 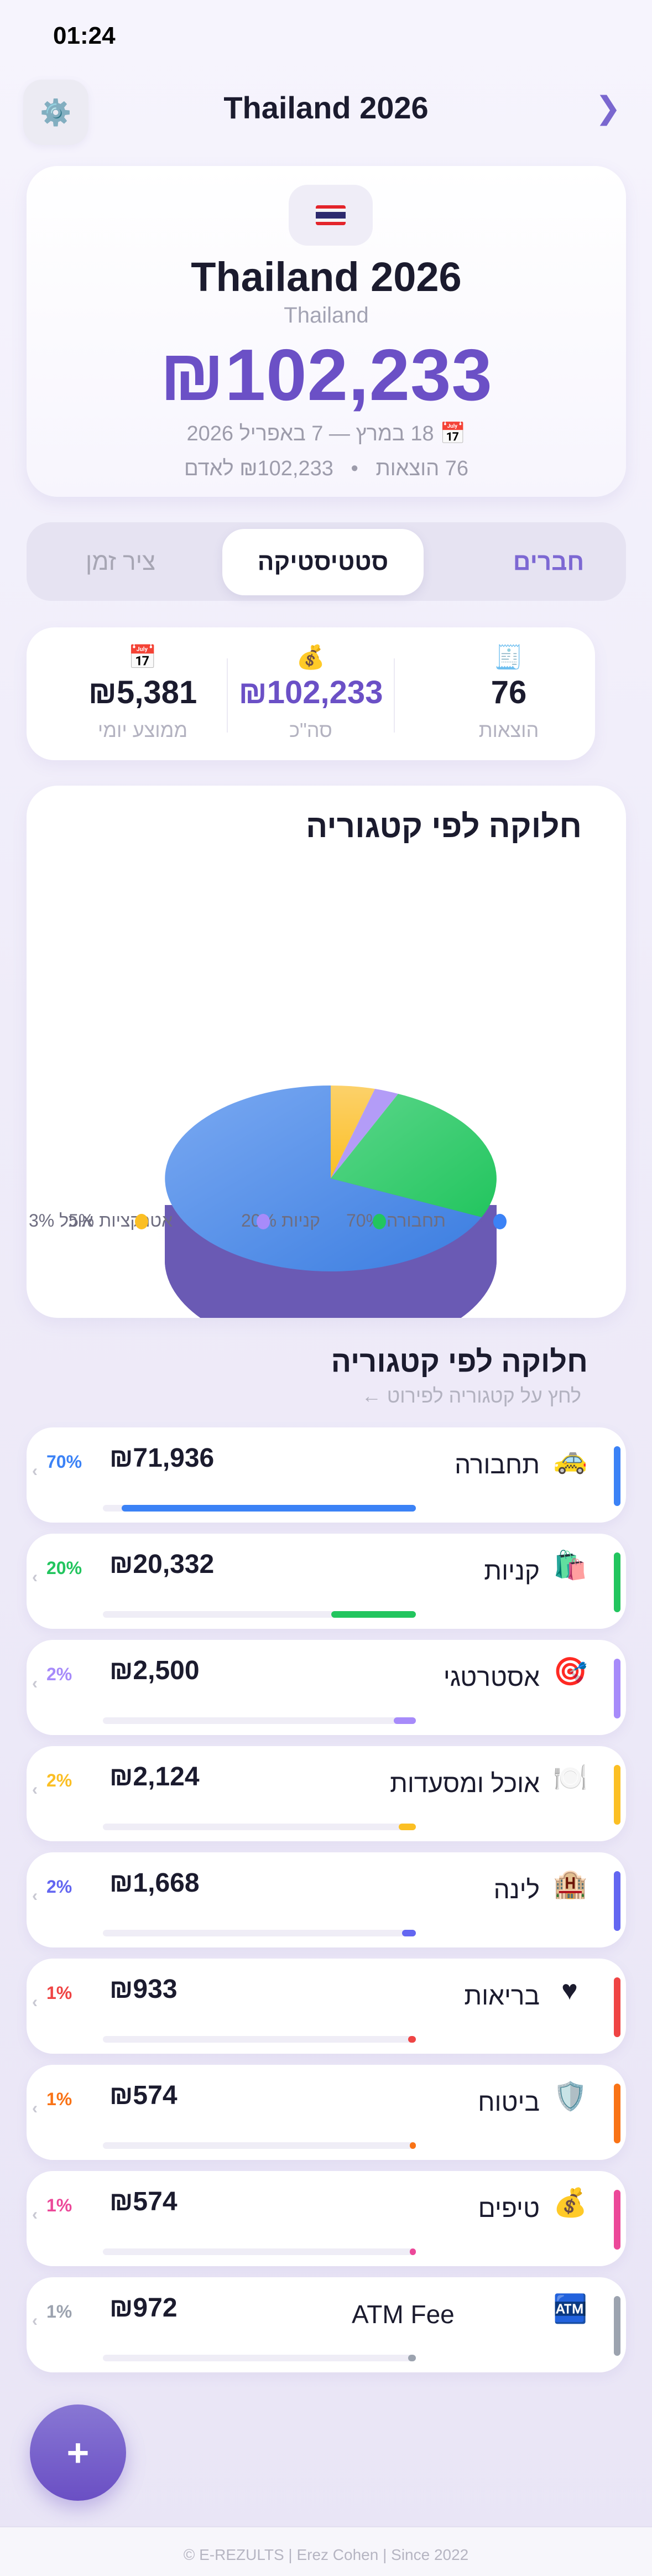 I want to click on category-amount: ₪1,668, so click(x=154, y=1883).